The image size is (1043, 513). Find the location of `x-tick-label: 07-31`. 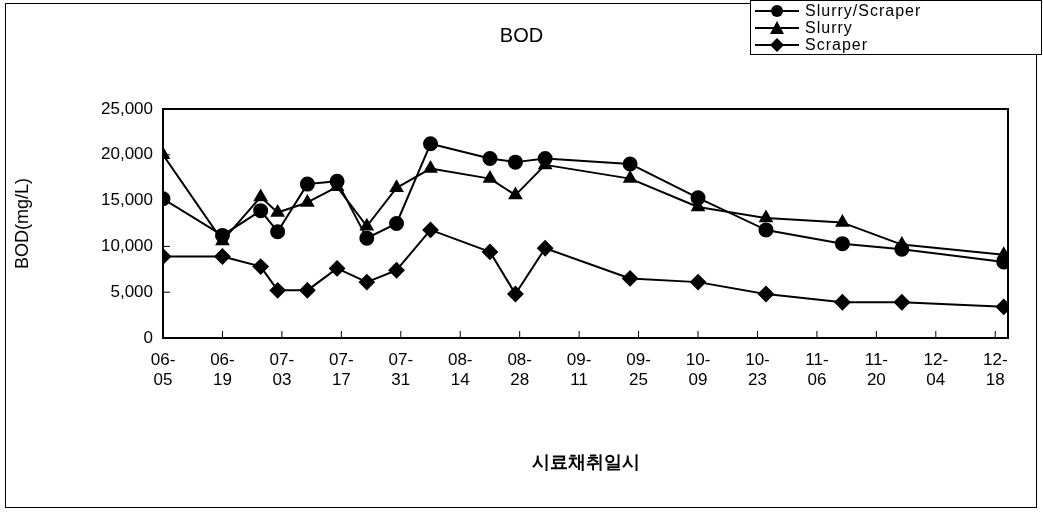

x-tick-label: 07-31 is located at coordinates (401, 369).